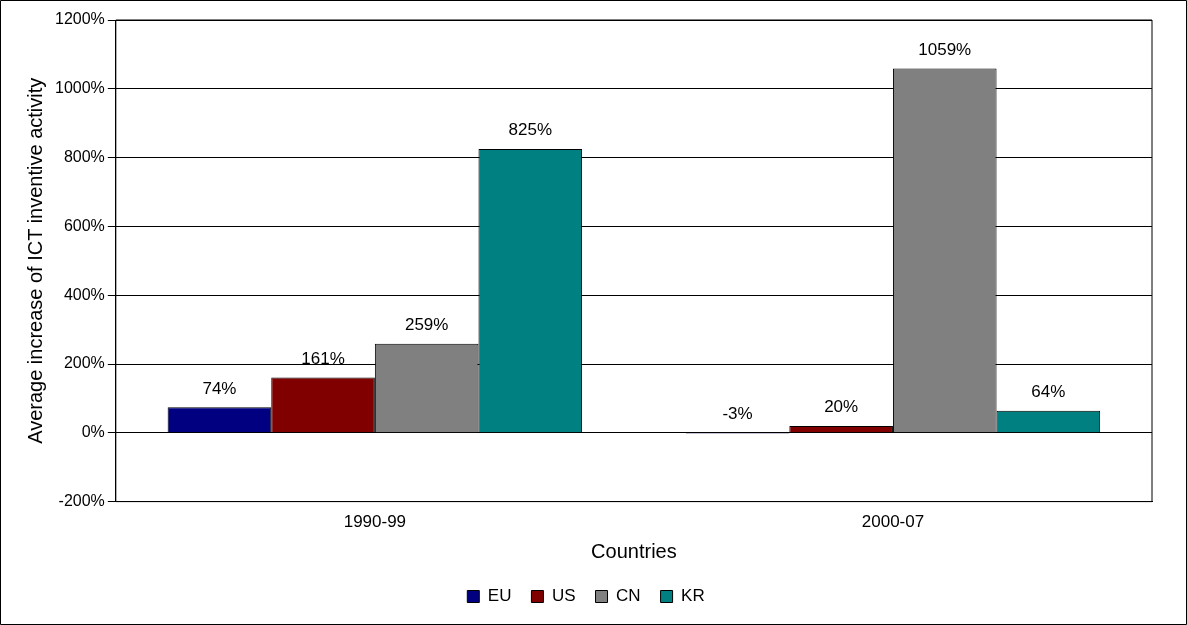 This screenshot has height=625, width=1187. What do you see at coordinates (628, 596) in the screenshot?
I see `legend-label: CN` at bounding box center [628, 596].